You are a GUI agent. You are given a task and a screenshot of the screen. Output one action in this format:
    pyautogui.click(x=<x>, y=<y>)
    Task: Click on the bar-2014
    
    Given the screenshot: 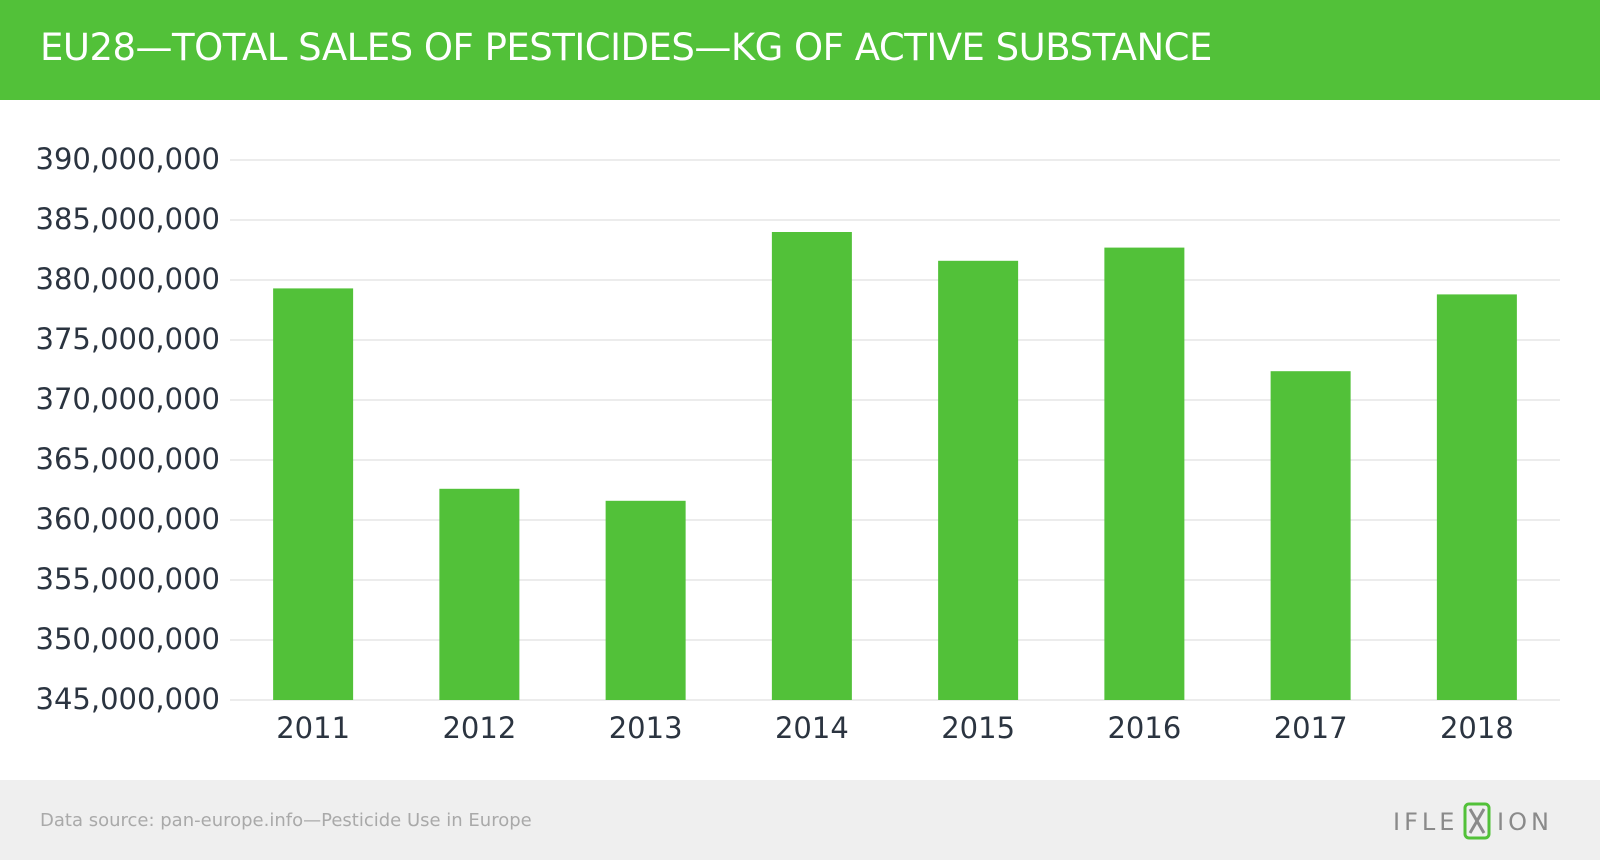 What is the action you would take?
    pyautogui.click(x=811, y=466)
    